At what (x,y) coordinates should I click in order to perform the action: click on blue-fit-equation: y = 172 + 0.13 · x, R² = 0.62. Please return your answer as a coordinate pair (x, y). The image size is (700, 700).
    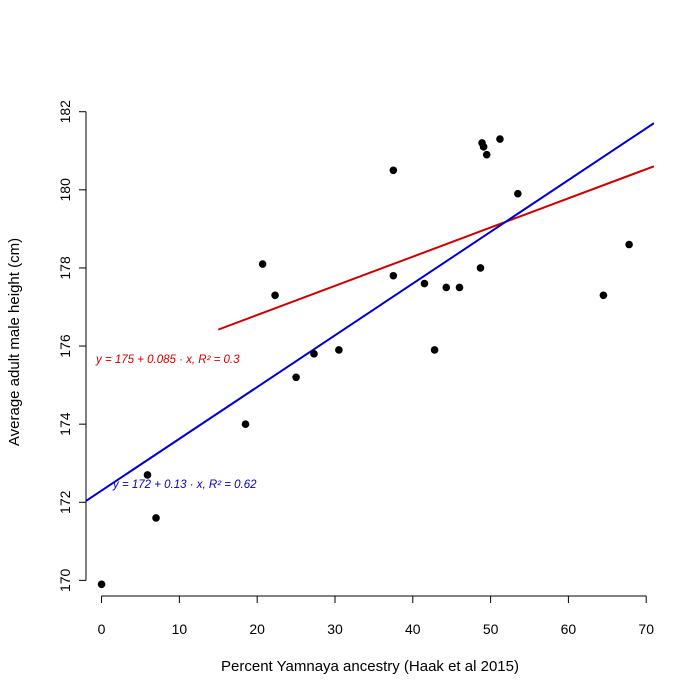
    Looking at the image, I should click on (184, 485).